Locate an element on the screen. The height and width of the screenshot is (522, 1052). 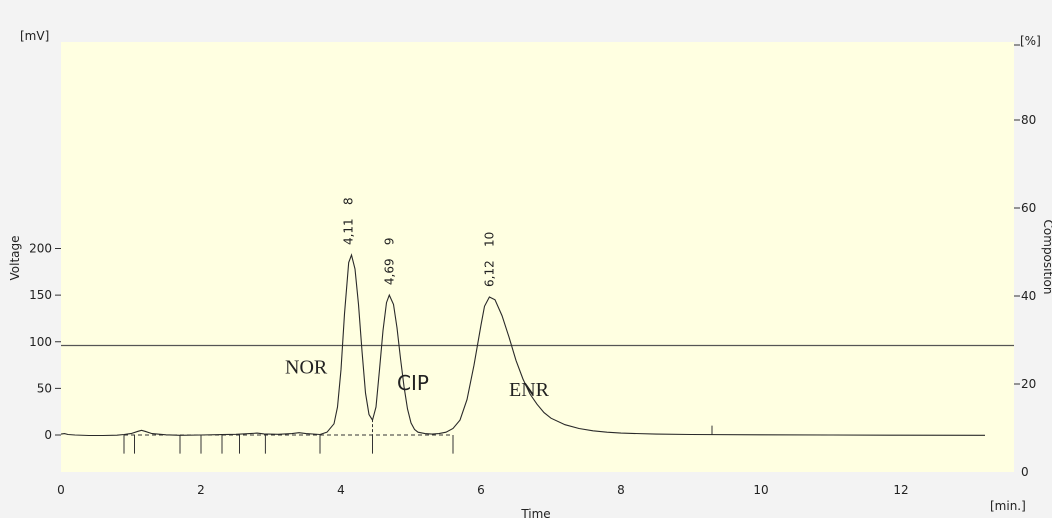
x-tick-label: 0 is located at coordinates (61, 490).